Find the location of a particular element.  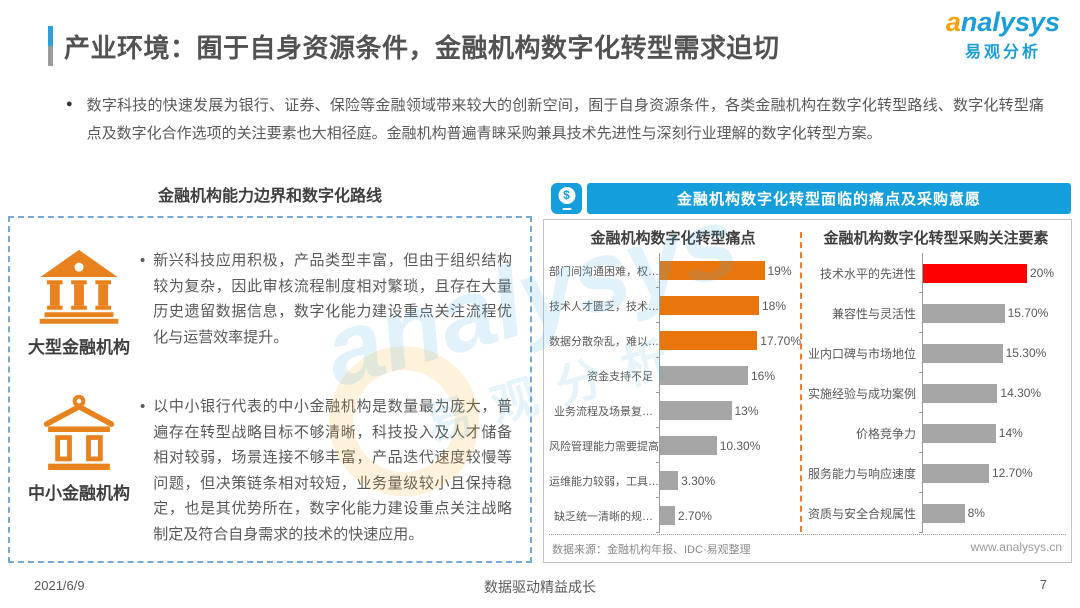

chart-row: 价格竞争力 14% is located at coordinates (936, 433).